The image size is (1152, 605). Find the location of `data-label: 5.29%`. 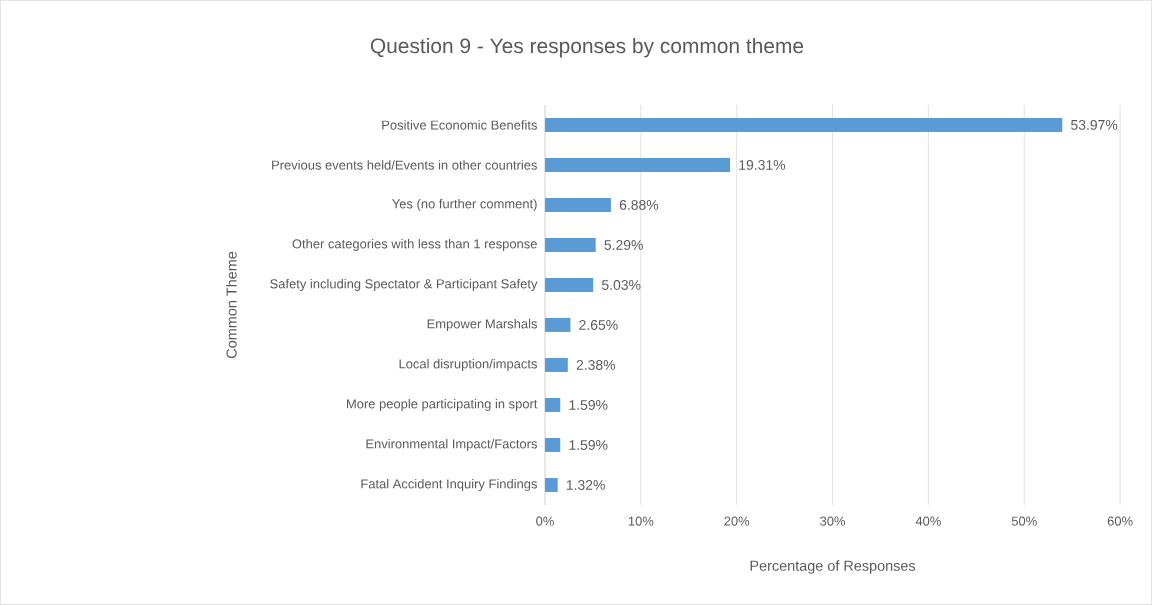

data-label: 5.29% is located at coordinates (623, 245).